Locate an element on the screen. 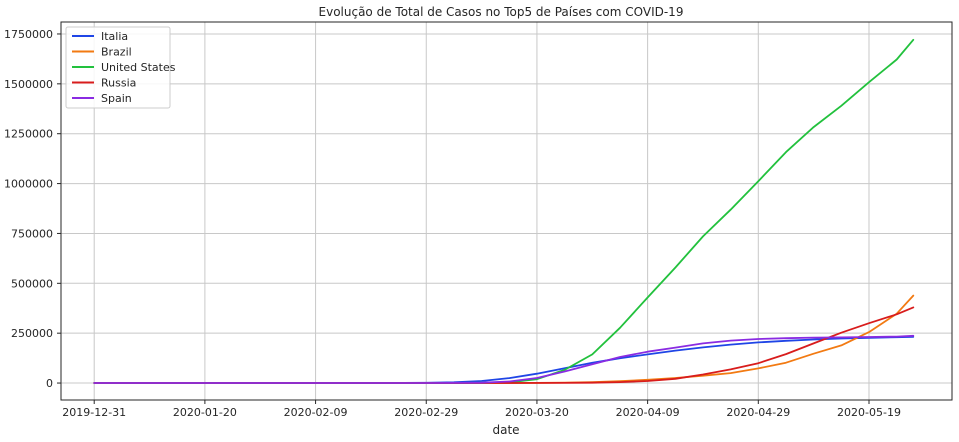  y-tick-label: 1750000 is located at coordinates (28, 34).